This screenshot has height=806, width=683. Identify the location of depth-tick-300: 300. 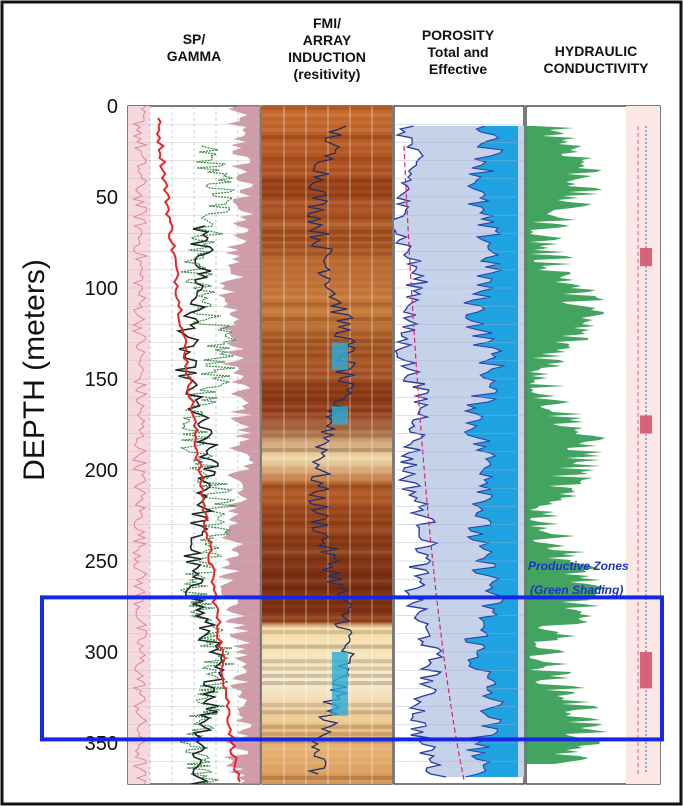
(101, 653).